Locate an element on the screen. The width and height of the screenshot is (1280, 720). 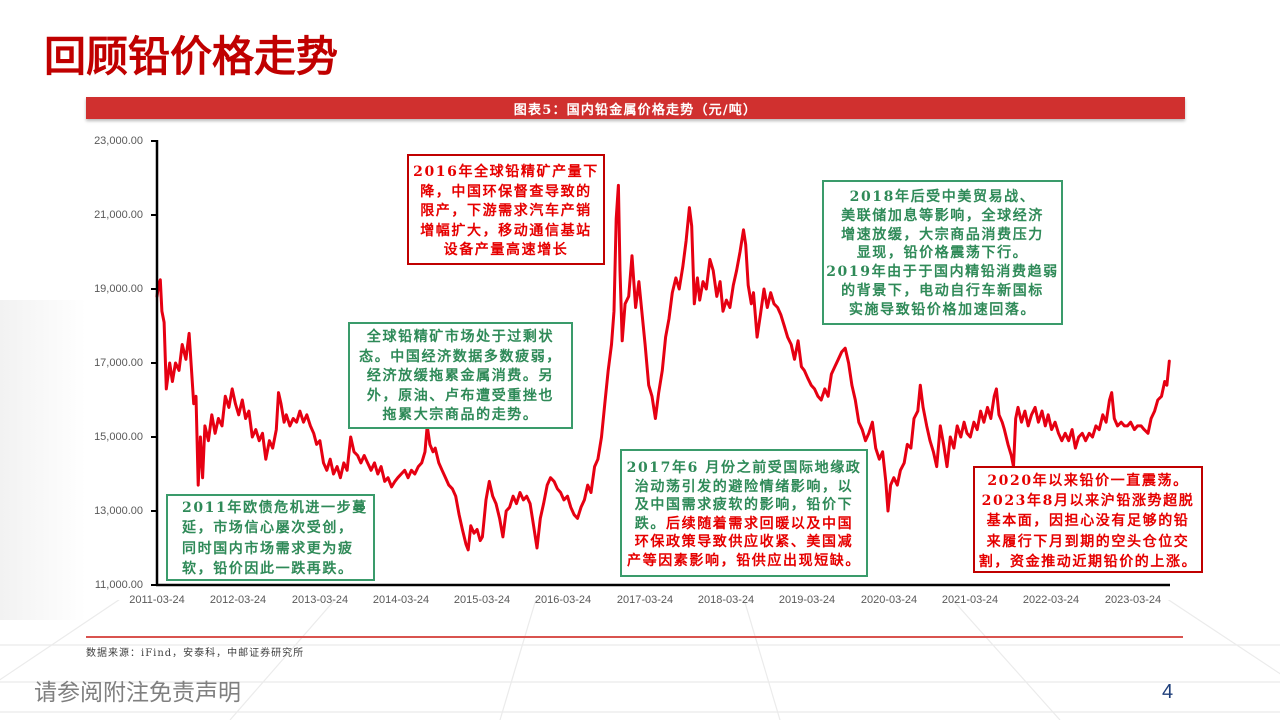
y-tick-label: 13,000.00 is located at coordinates (118, 511).